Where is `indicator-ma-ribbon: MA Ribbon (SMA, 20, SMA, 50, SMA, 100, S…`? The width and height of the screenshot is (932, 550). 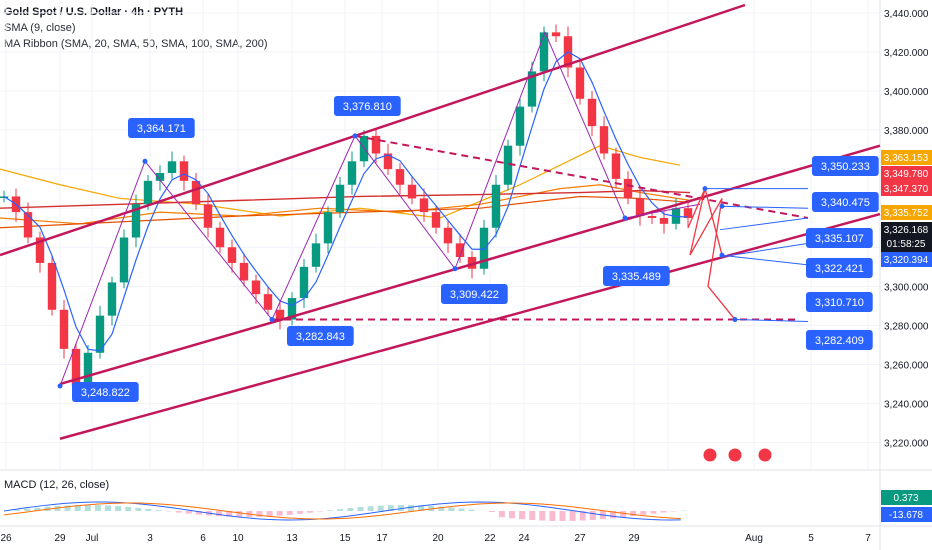 indicator-ma-ribbon: MA Ribbon (SMA, 20, SMA, 50, SMA, 100, S… is located at coordinates (136, 44).